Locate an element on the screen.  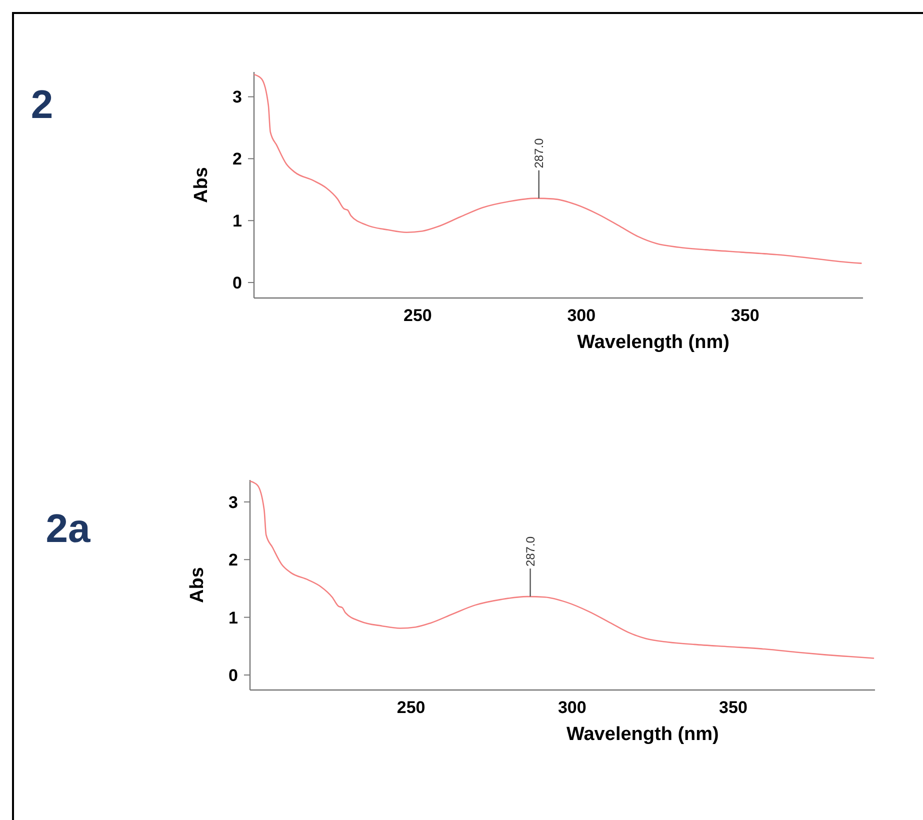
chart-title: 2 is located at coordinates (42, 105).